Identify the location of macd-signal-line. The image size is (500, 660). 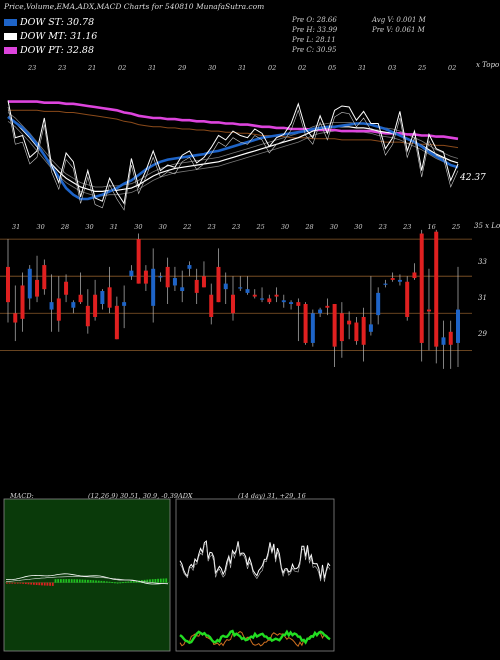
(87, 580).